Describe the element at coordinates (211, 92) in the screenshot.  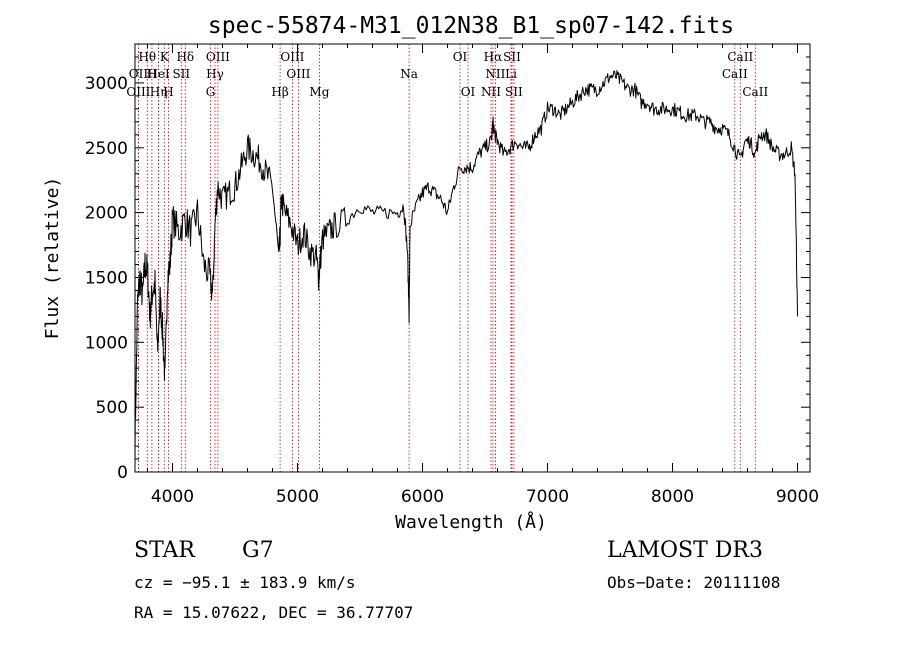
I see `spectral-line-label: G` at that location.